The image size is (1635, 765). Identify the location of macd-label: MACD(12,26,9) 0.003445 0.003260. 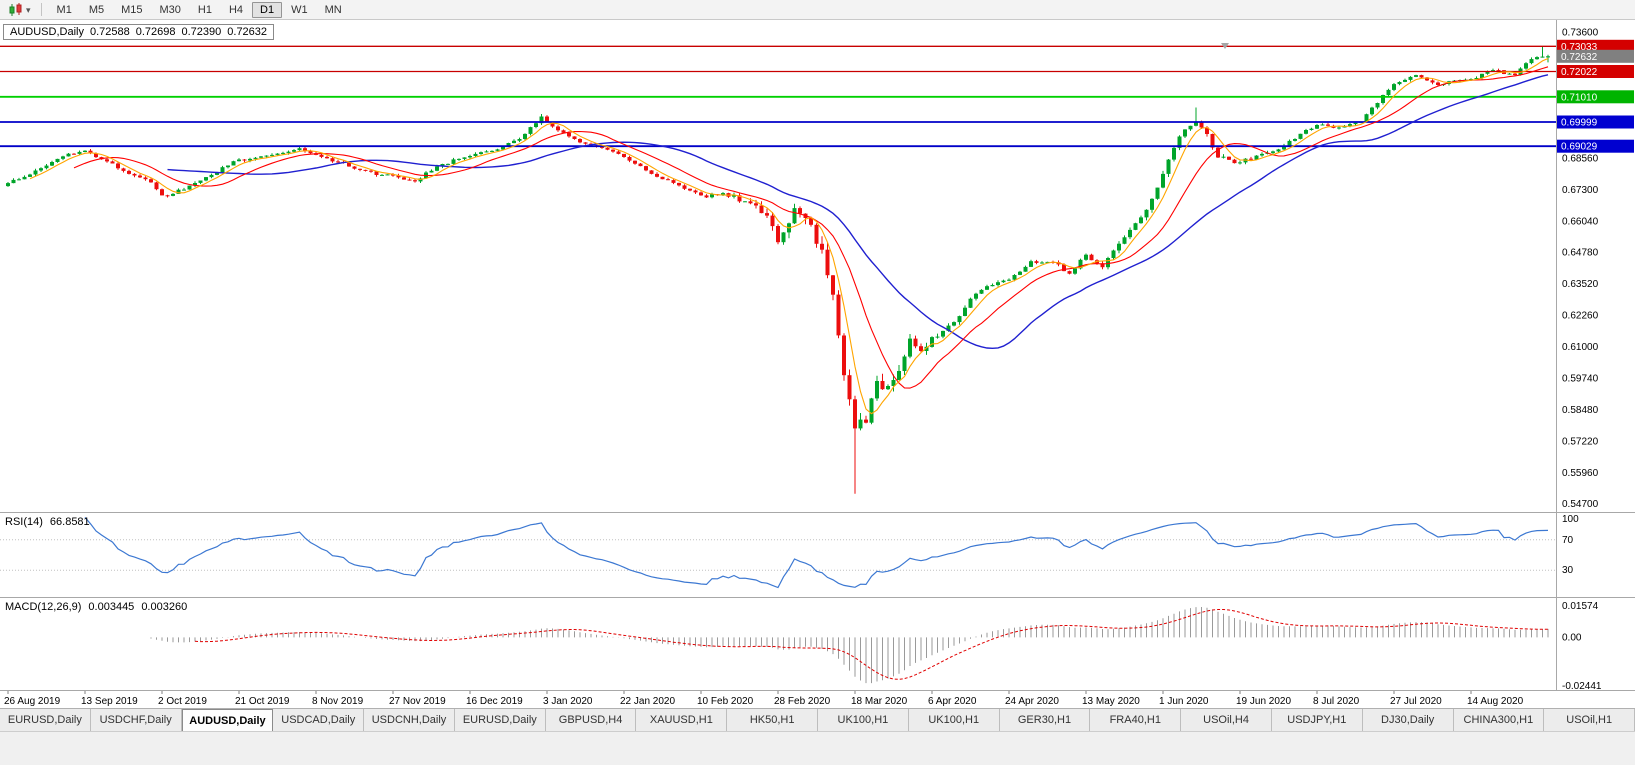
(96, 607).